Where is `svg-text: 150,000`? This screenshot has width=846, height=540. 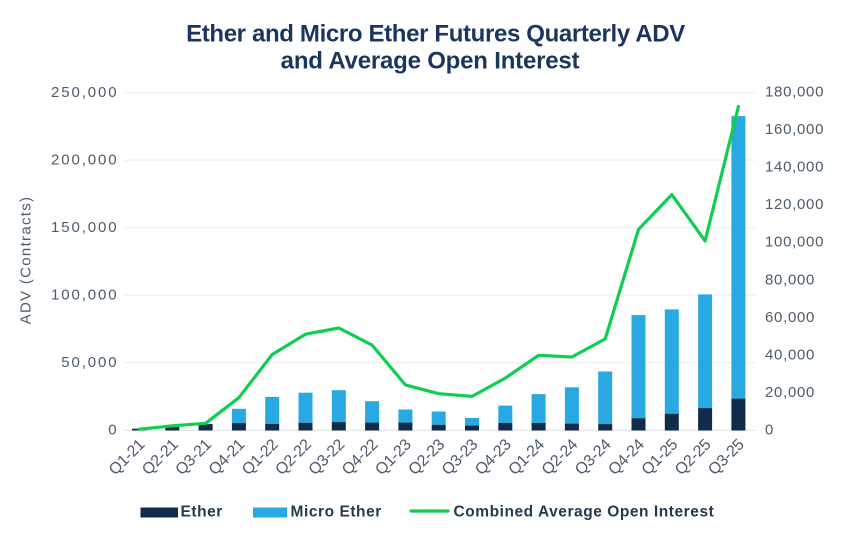 svg-text: 150,000 is located at coordinates (85, 227).